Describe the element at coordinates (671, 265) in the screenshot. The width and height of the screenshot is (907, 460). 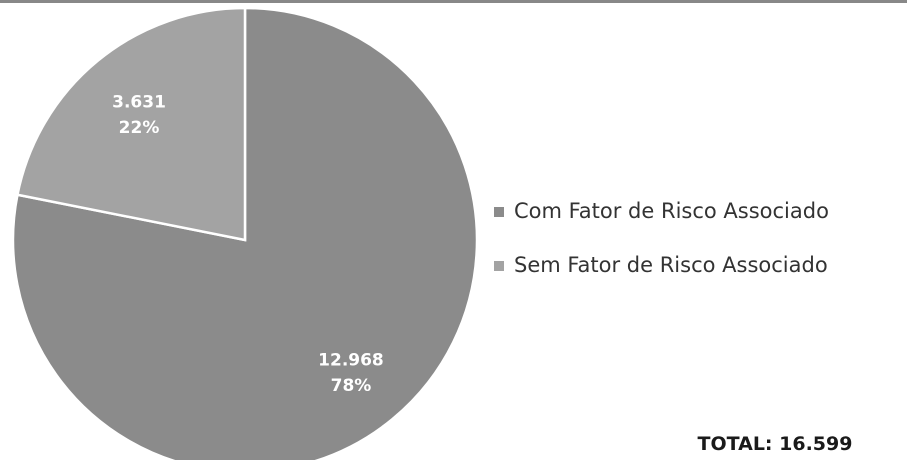
I see `legend-text: Sem Fator de Risco Associado` at that location.